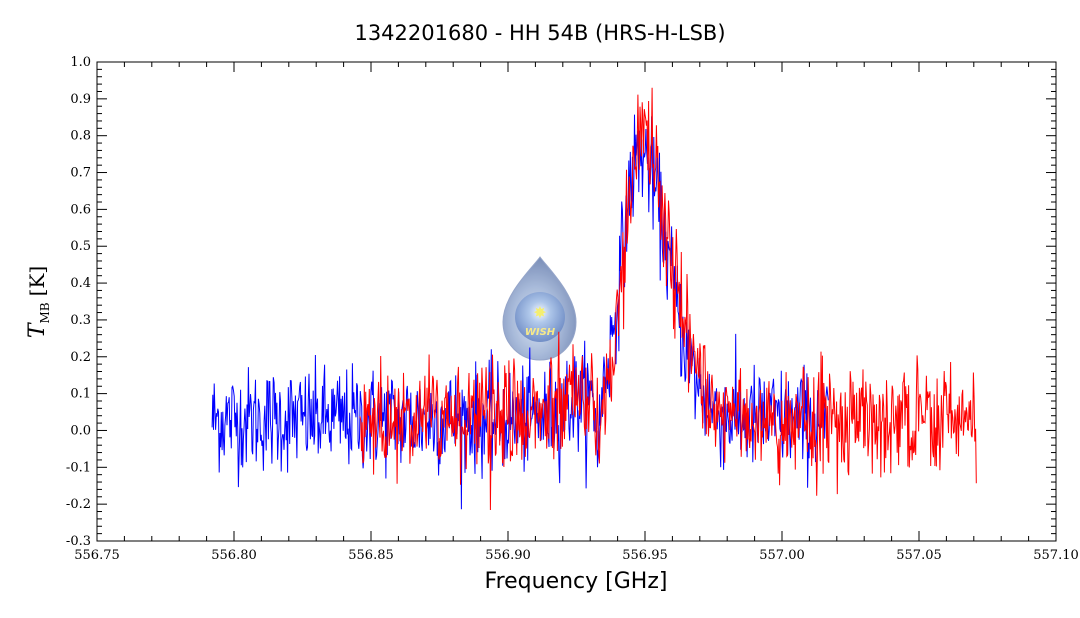  I want to click on y-tick-label: 0.3, so click(80, 320).